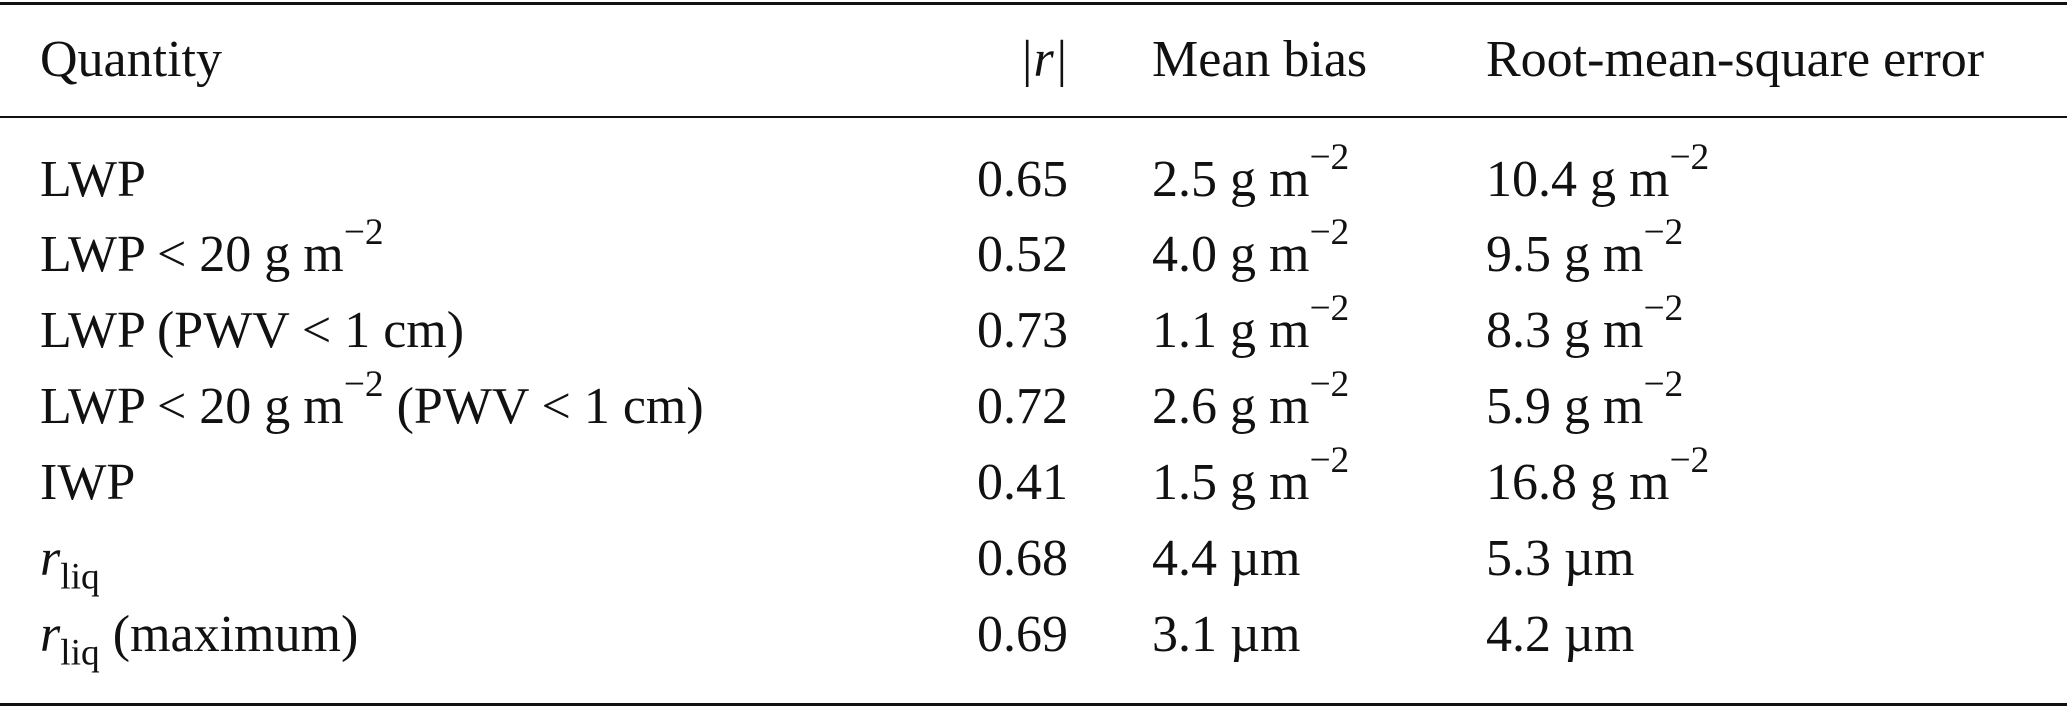 The height and width of the screenshot is (708, 2067). What do you see at coordinates (93, 179) in the screenshot?
I see `quantity-text: LWP` at bounding box center [93, 179].